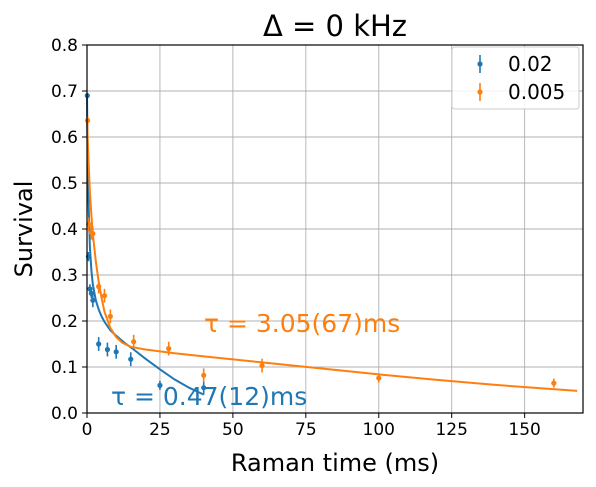 The height and width of the screenshot is (487, 596). Describe the element at coordinates (379, 430) in the screenshot. I see `x-tick-label-4: 100` at that location.